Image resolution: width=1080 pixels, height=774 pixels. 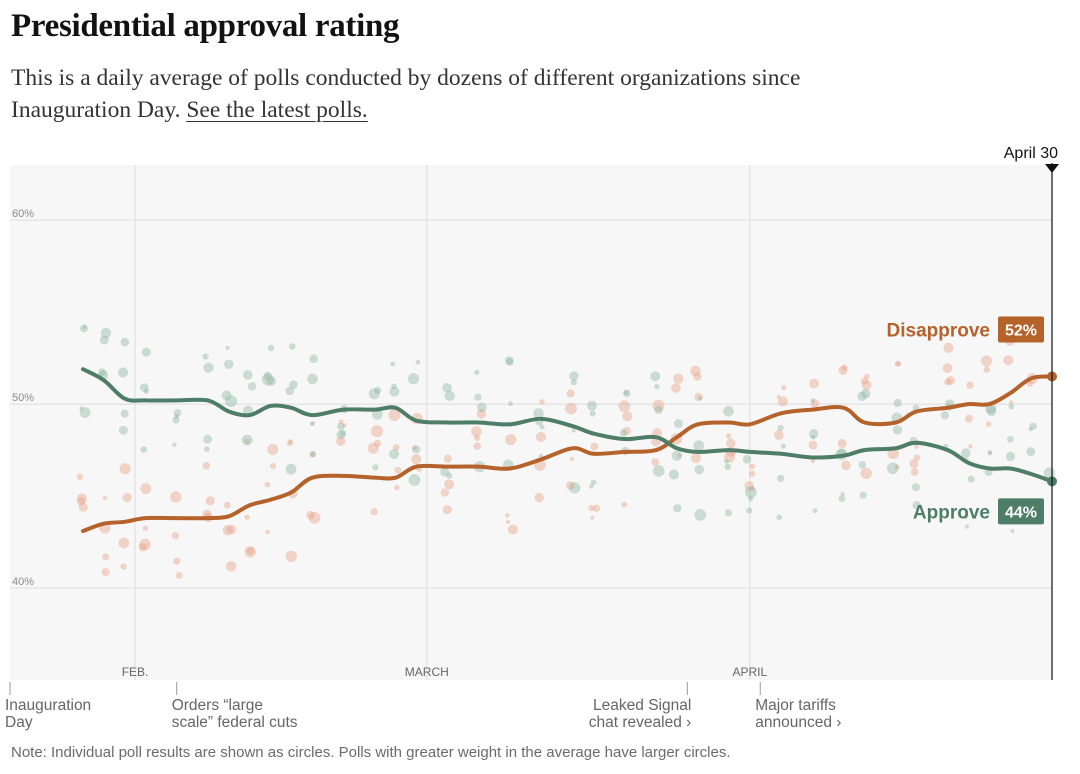 I want to click on y-tick-label: 40%, so click(x=23, y=582).